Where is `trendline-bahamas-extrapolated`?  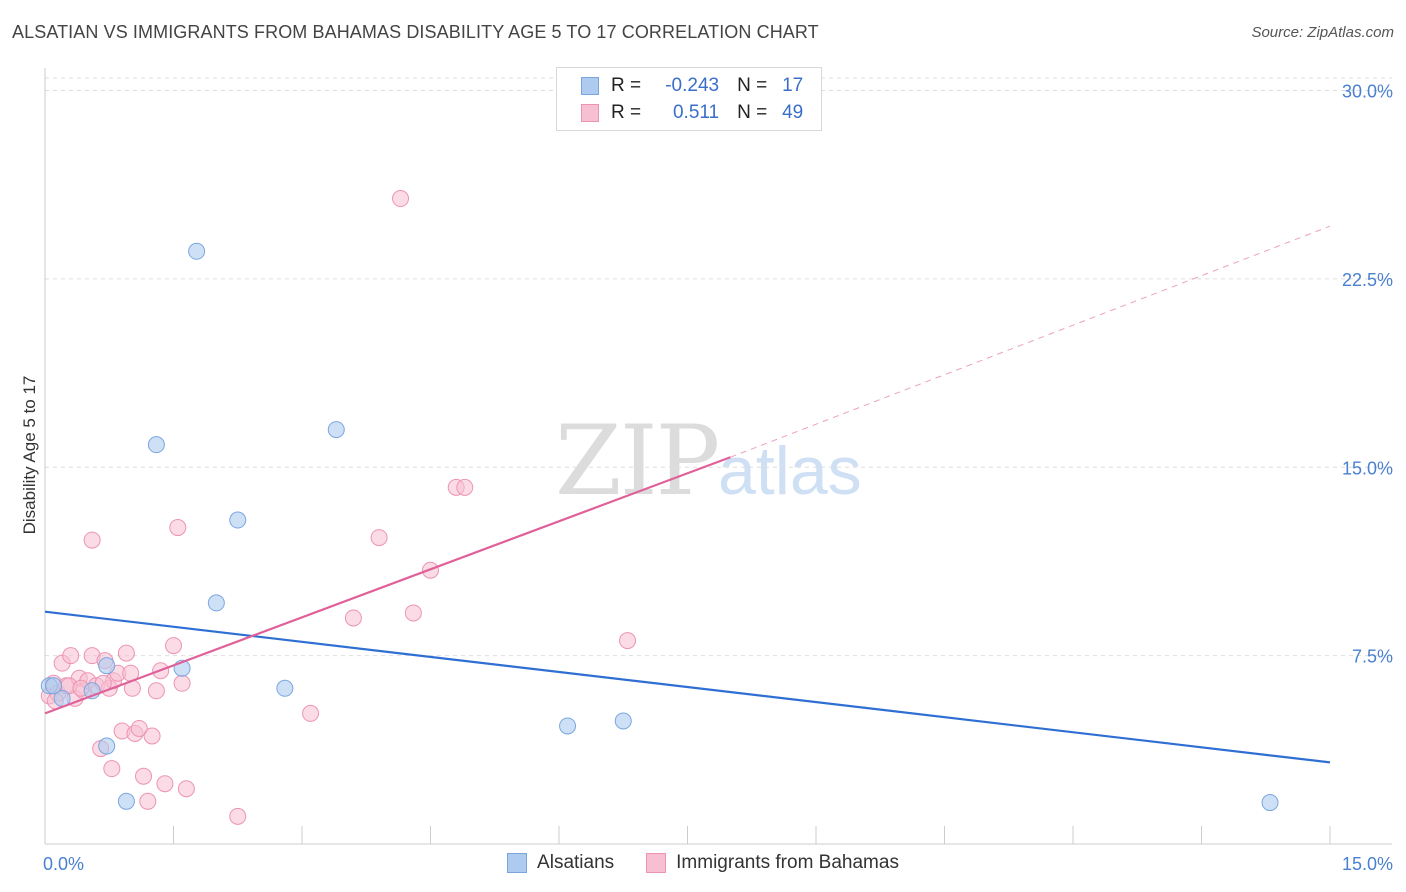
trendline-bahamas-extrapolated is located at coordinates (1030, 341).